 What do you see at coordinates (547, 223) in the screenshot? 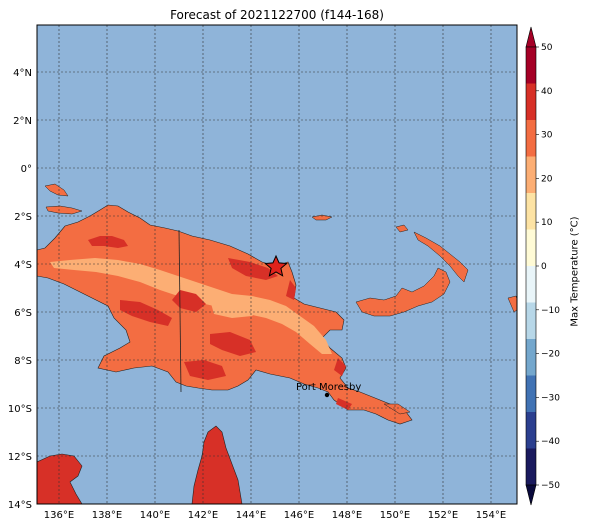
I see `colorbar-tick-label: 10` at bounding box center [547, 223].